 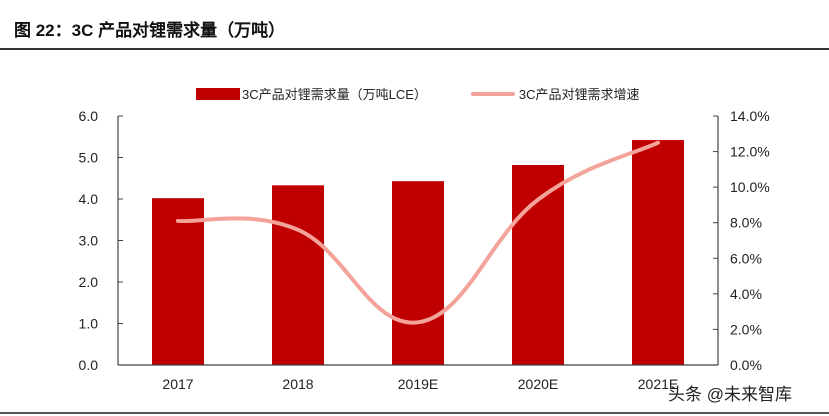 I want to click on top-divider, so click(x=414, y=49).